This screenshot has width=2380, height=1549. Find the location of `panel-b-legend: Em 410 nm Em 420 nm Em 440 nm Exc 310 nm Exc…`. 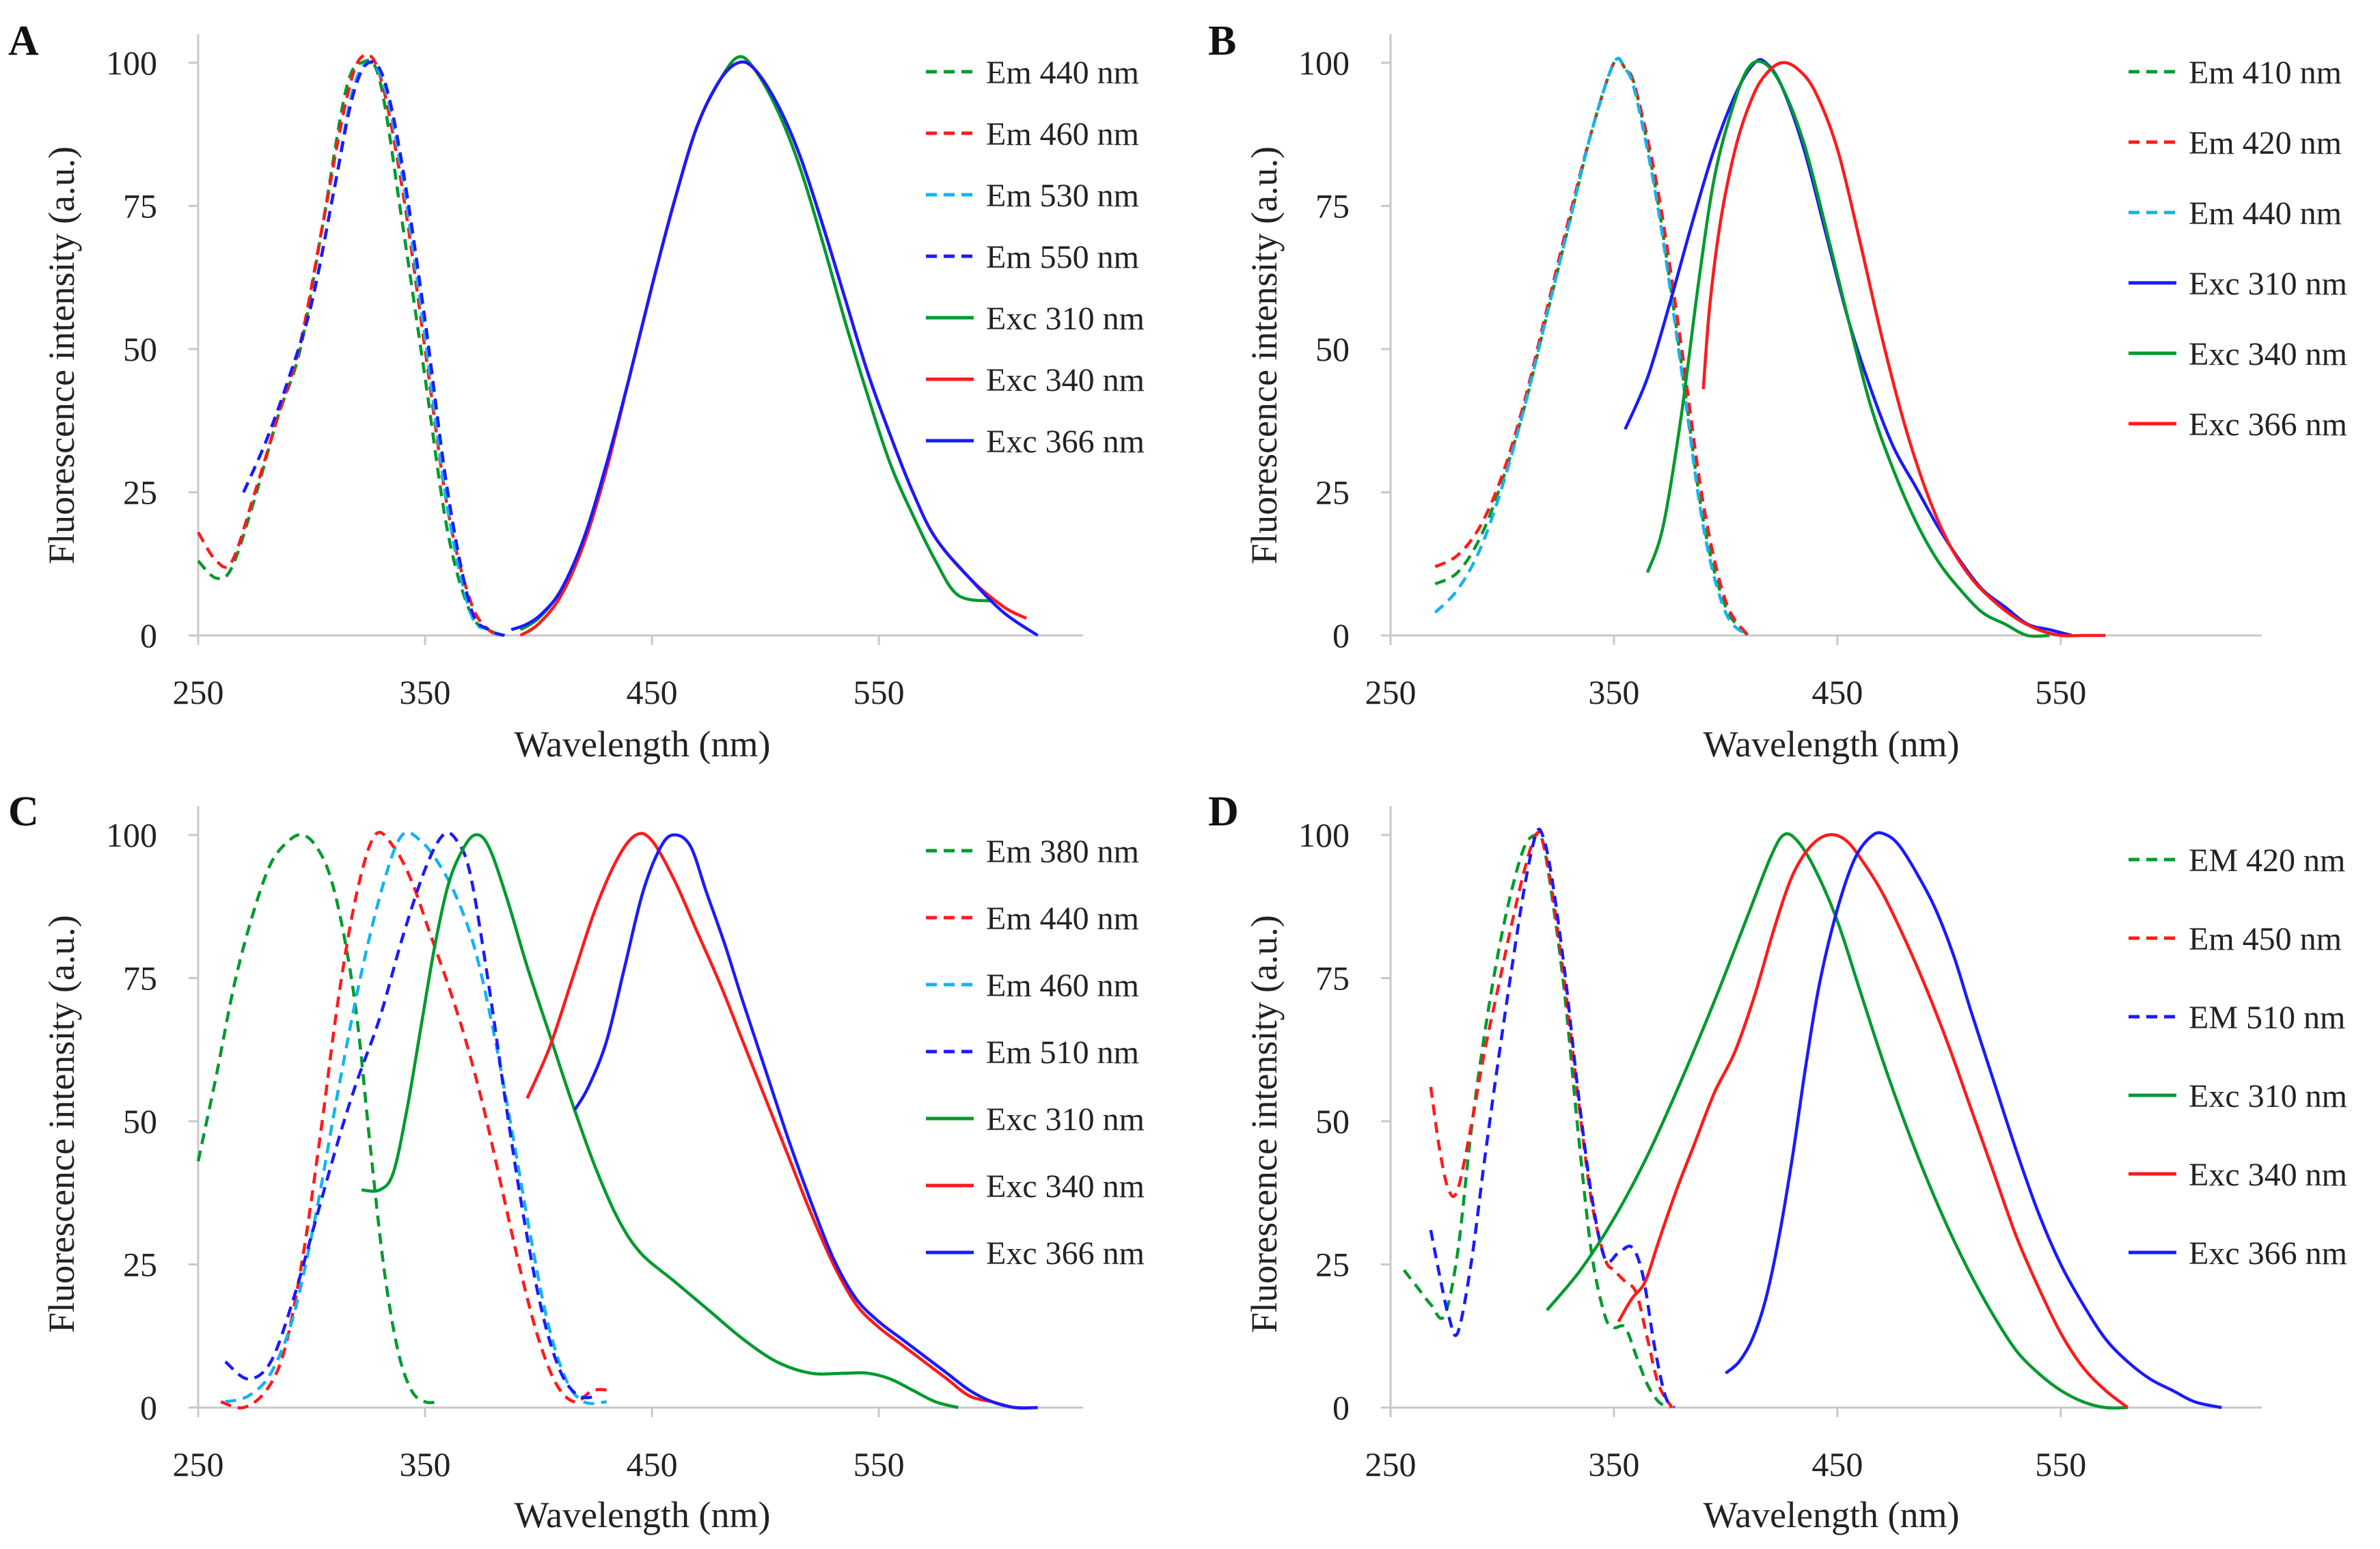

panel-b-legend: Em 410 nm Em 420 nm Em 440 nm Exc 310 nm Exc… is located at coordinates (2238, 249).